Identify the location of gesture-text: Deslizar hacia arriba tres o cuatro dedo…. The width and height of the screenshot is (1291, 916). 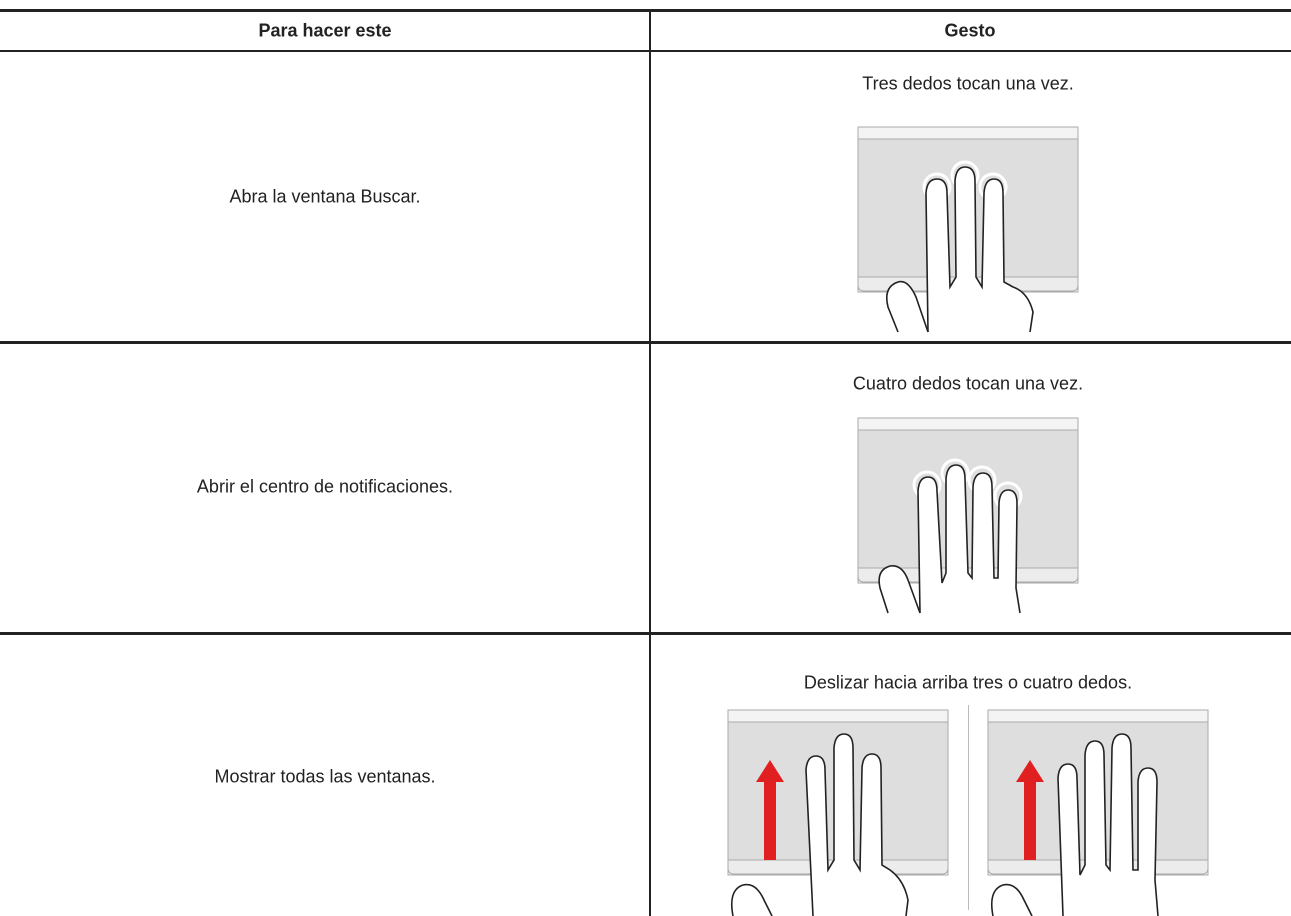
(968, 682).